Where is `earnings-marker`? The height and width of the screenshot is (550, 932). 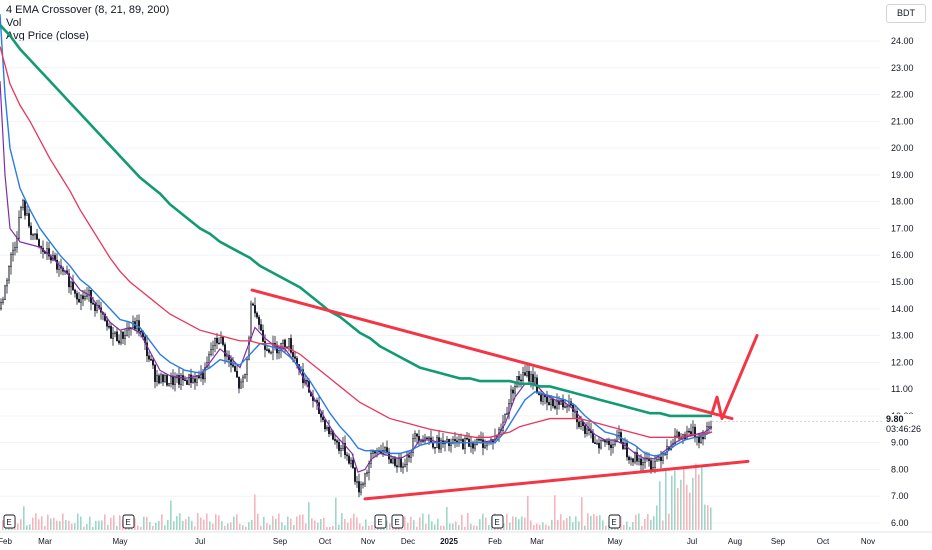
earnings-marker is located at coordinates (497, 521).